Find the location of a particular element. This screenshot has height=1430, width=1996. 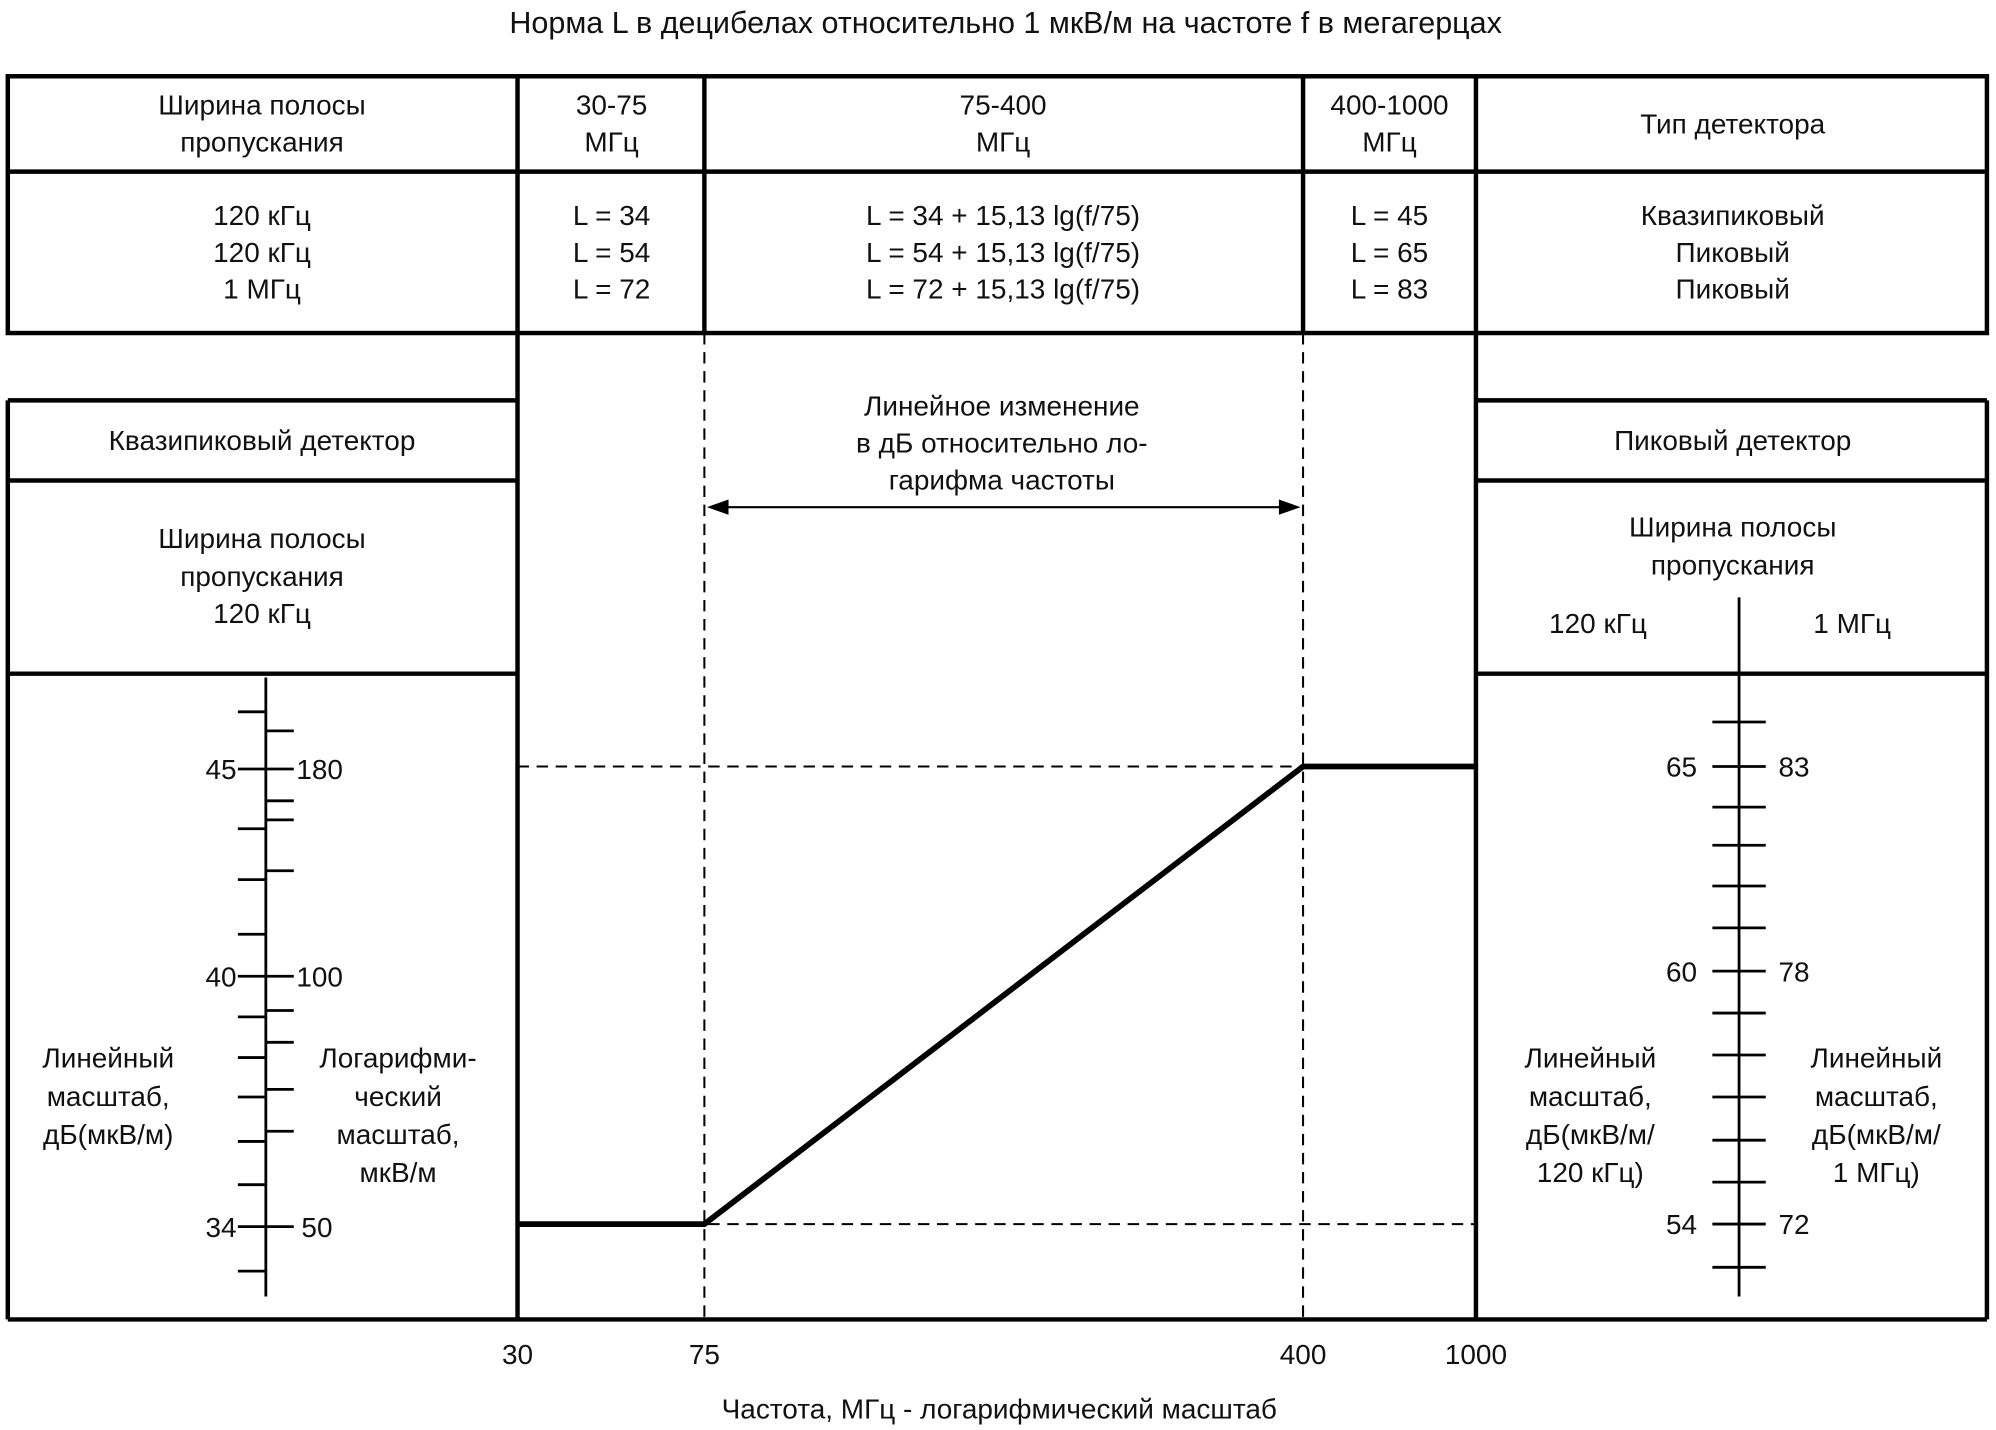

table-cell: L = 83 is located at coordinates (1389, 289).